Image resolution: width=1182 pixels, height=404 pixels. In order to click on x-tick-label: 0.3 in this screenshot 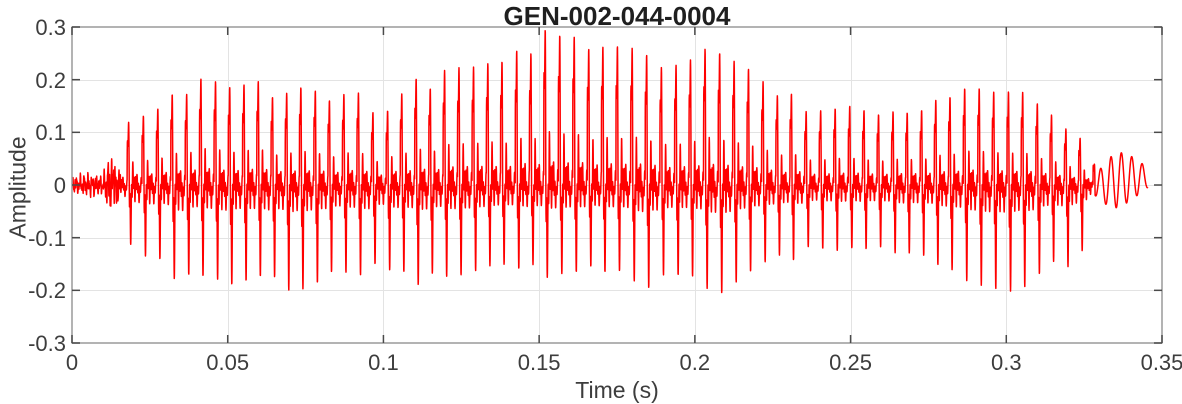, I will do `click(1006, 362)`.